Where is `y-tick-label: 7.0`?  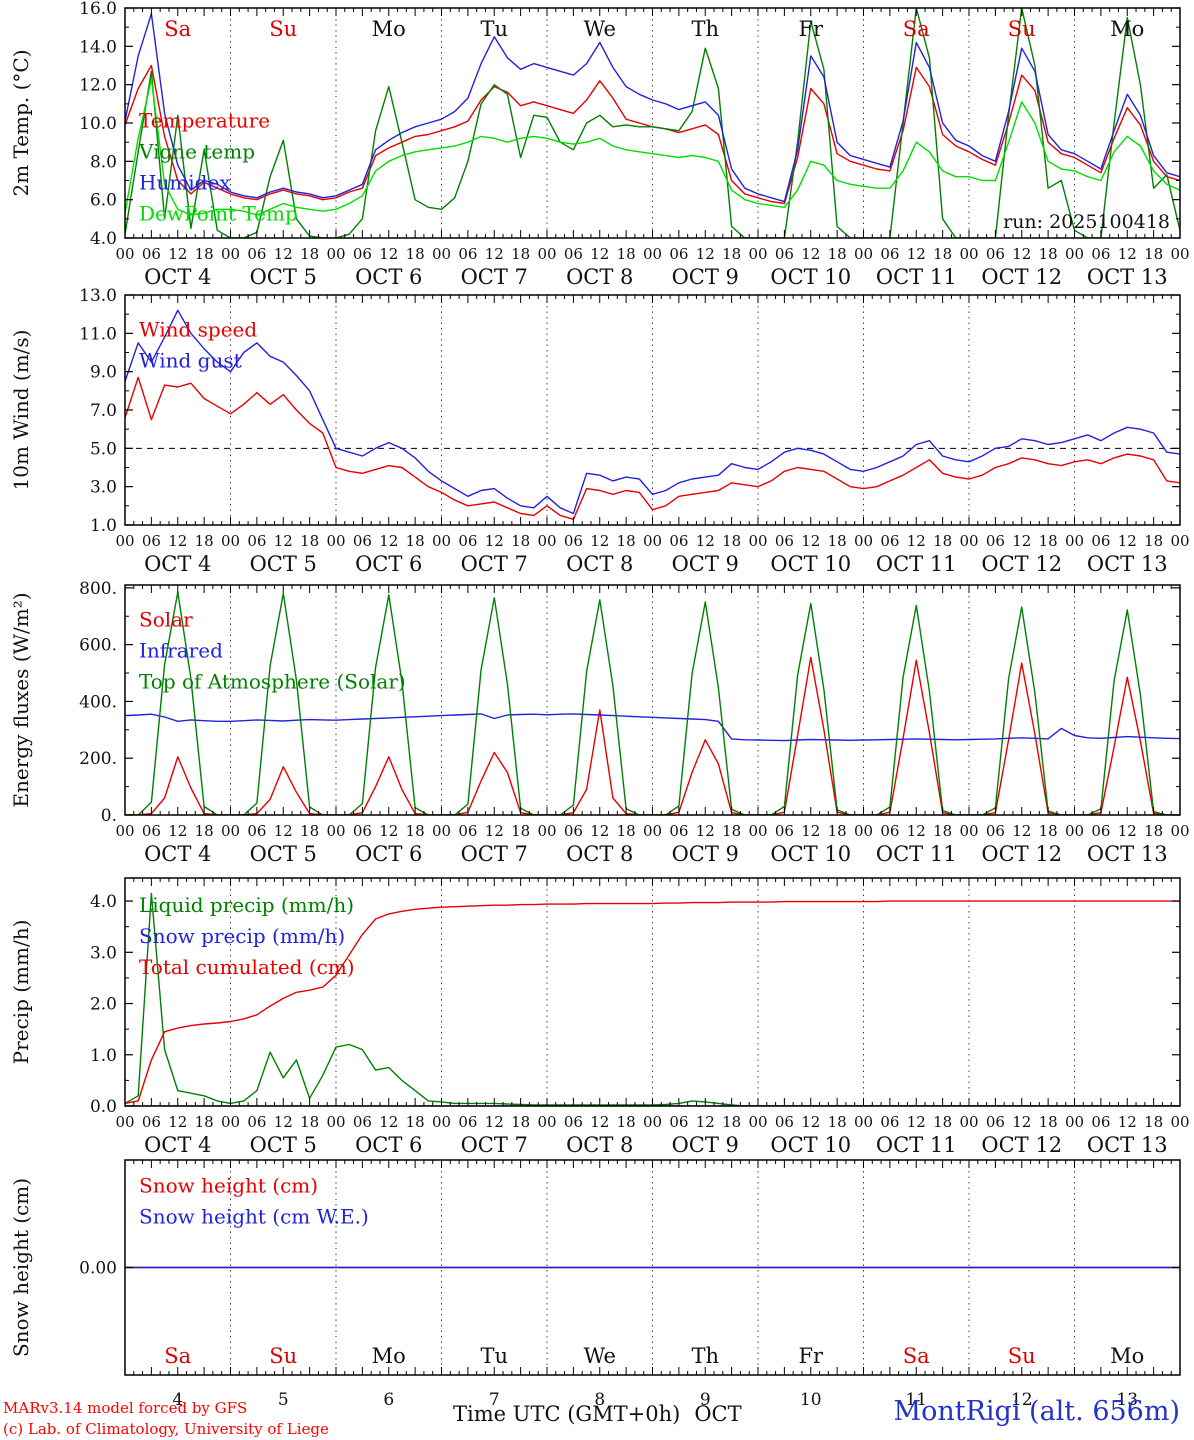
y-tick-label: 7.0 is located at coordinates (103, 411).